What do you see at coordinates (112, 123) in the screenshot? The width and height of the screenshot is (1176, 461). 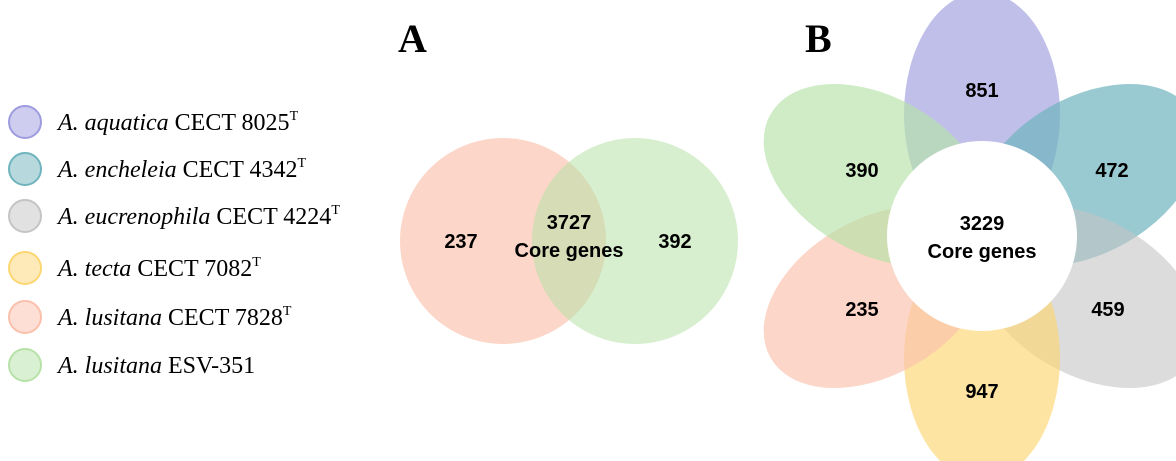 I see `legend-species: A. aquatica` at bounding box center [112, 123].